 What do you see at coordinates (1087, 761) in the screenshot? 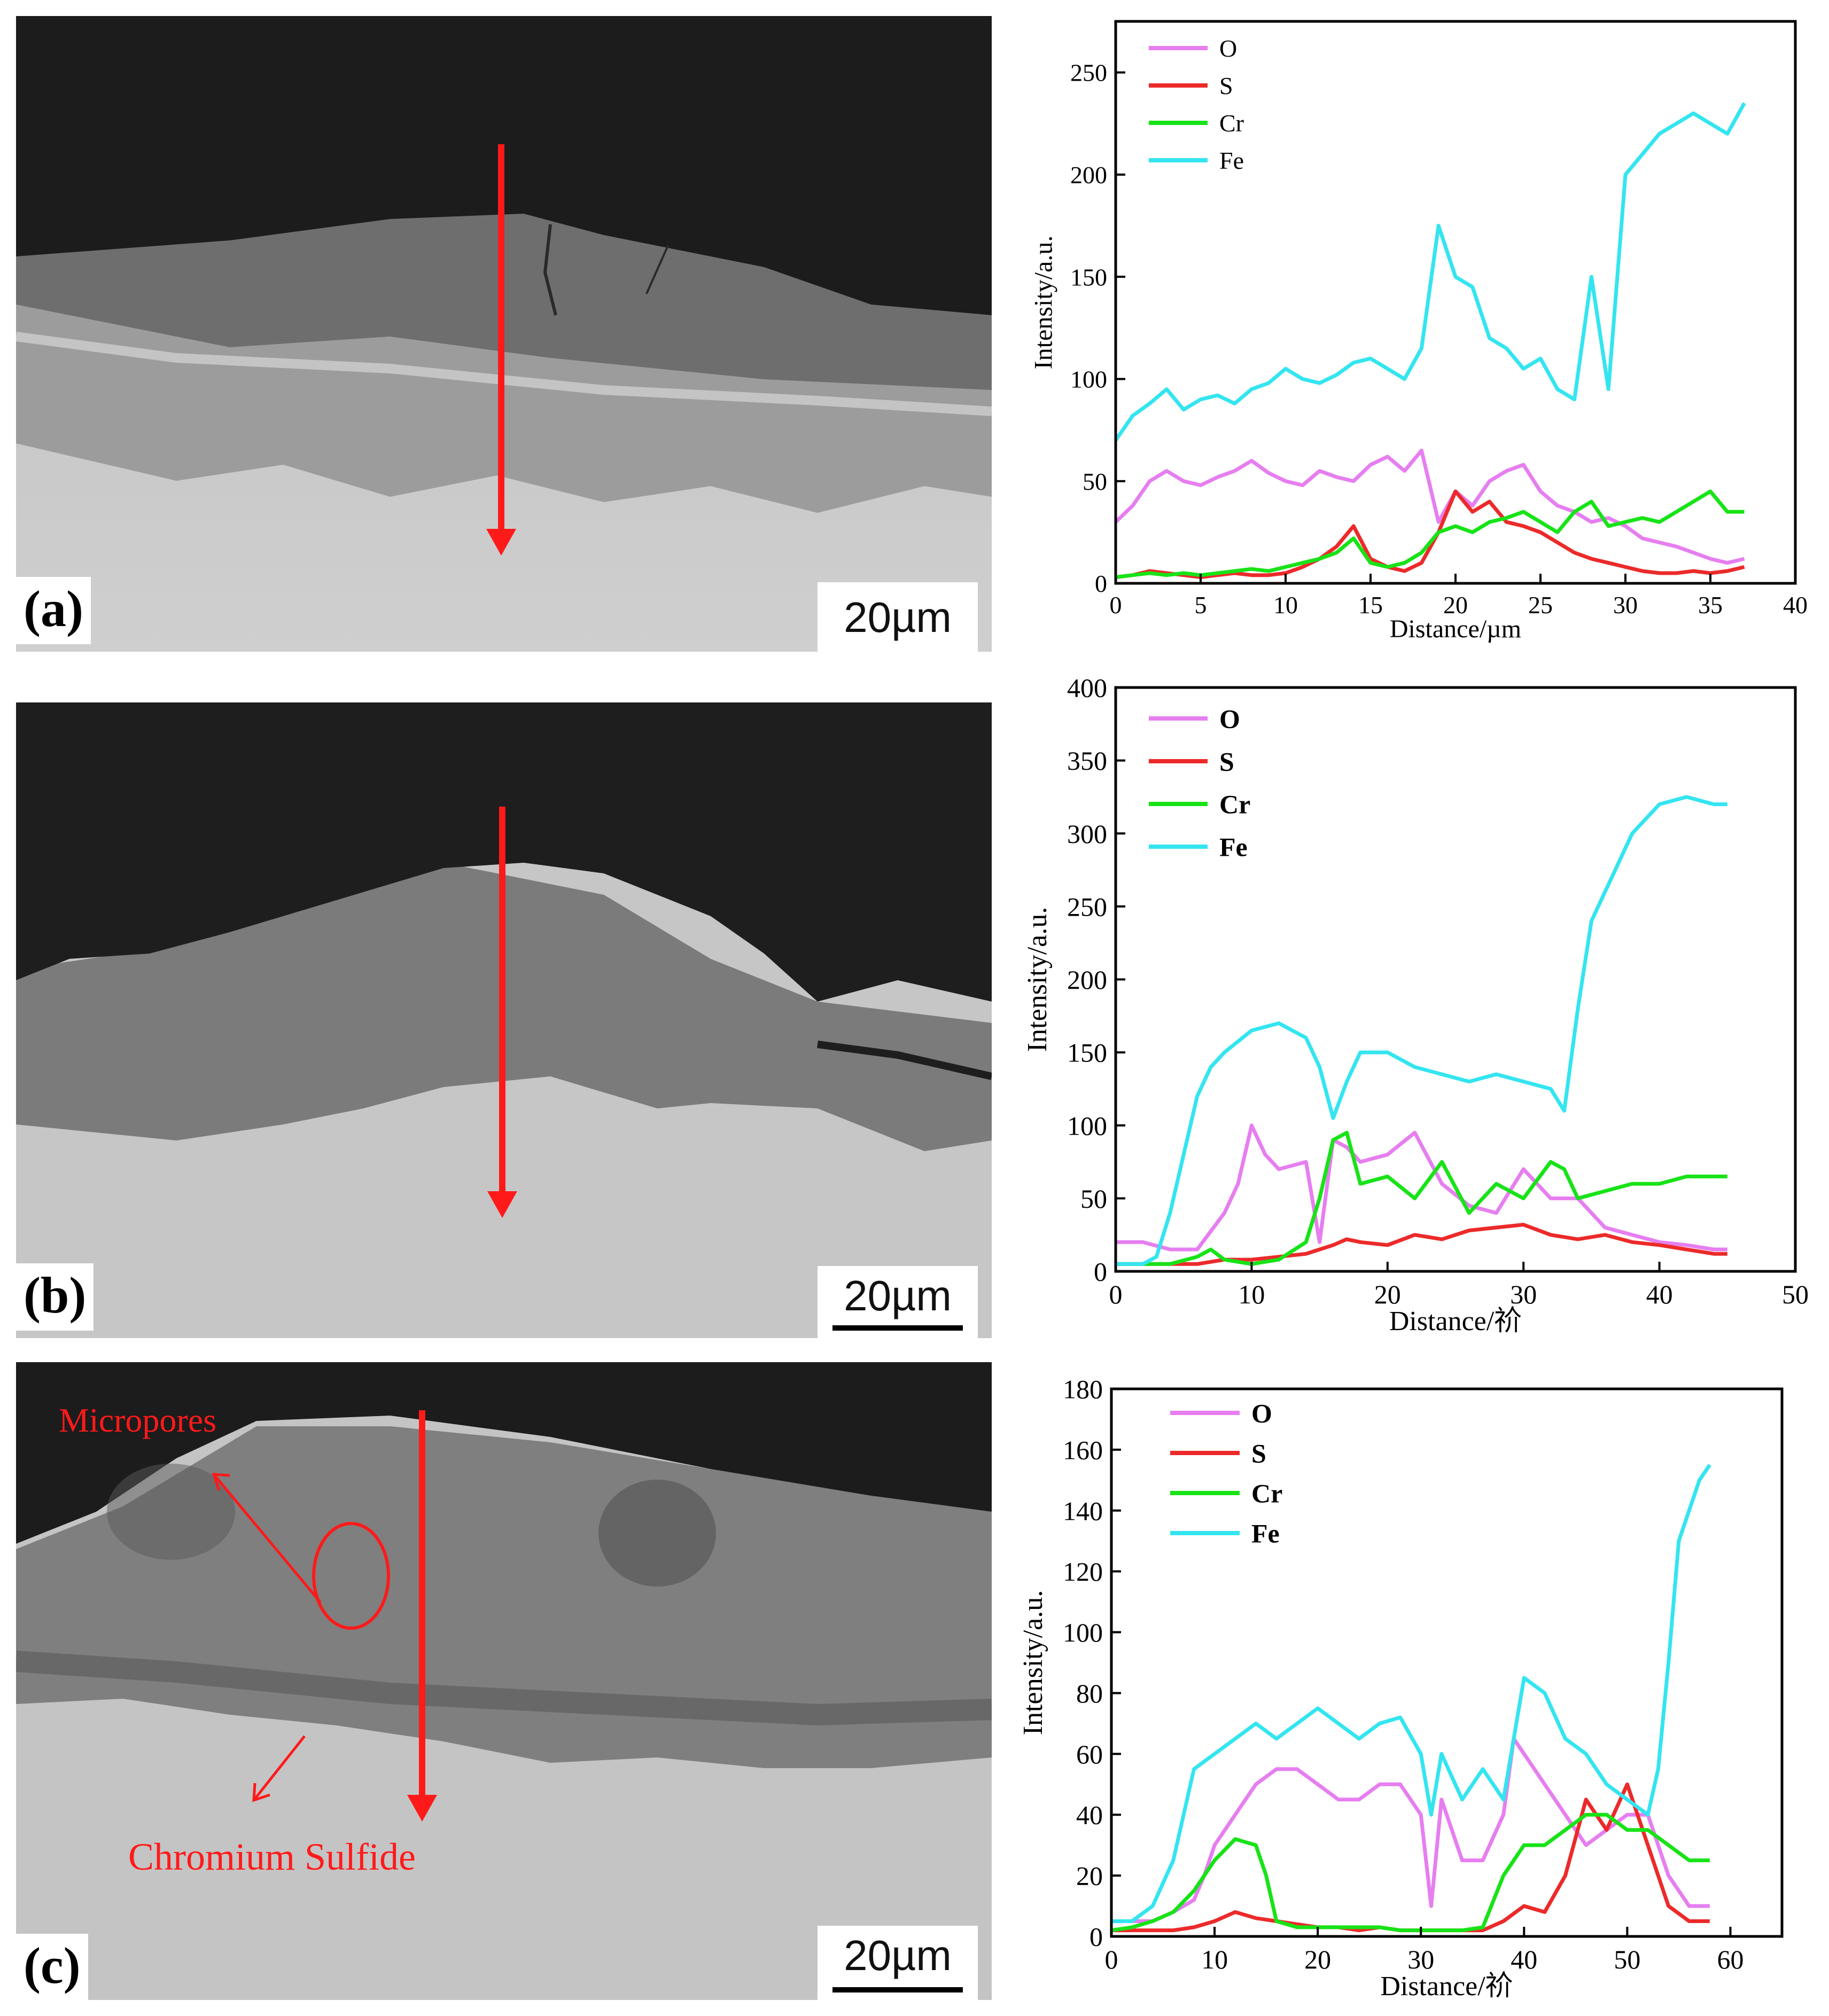
I see `y-tick-label: 350` at bounding box center [1087, 761].